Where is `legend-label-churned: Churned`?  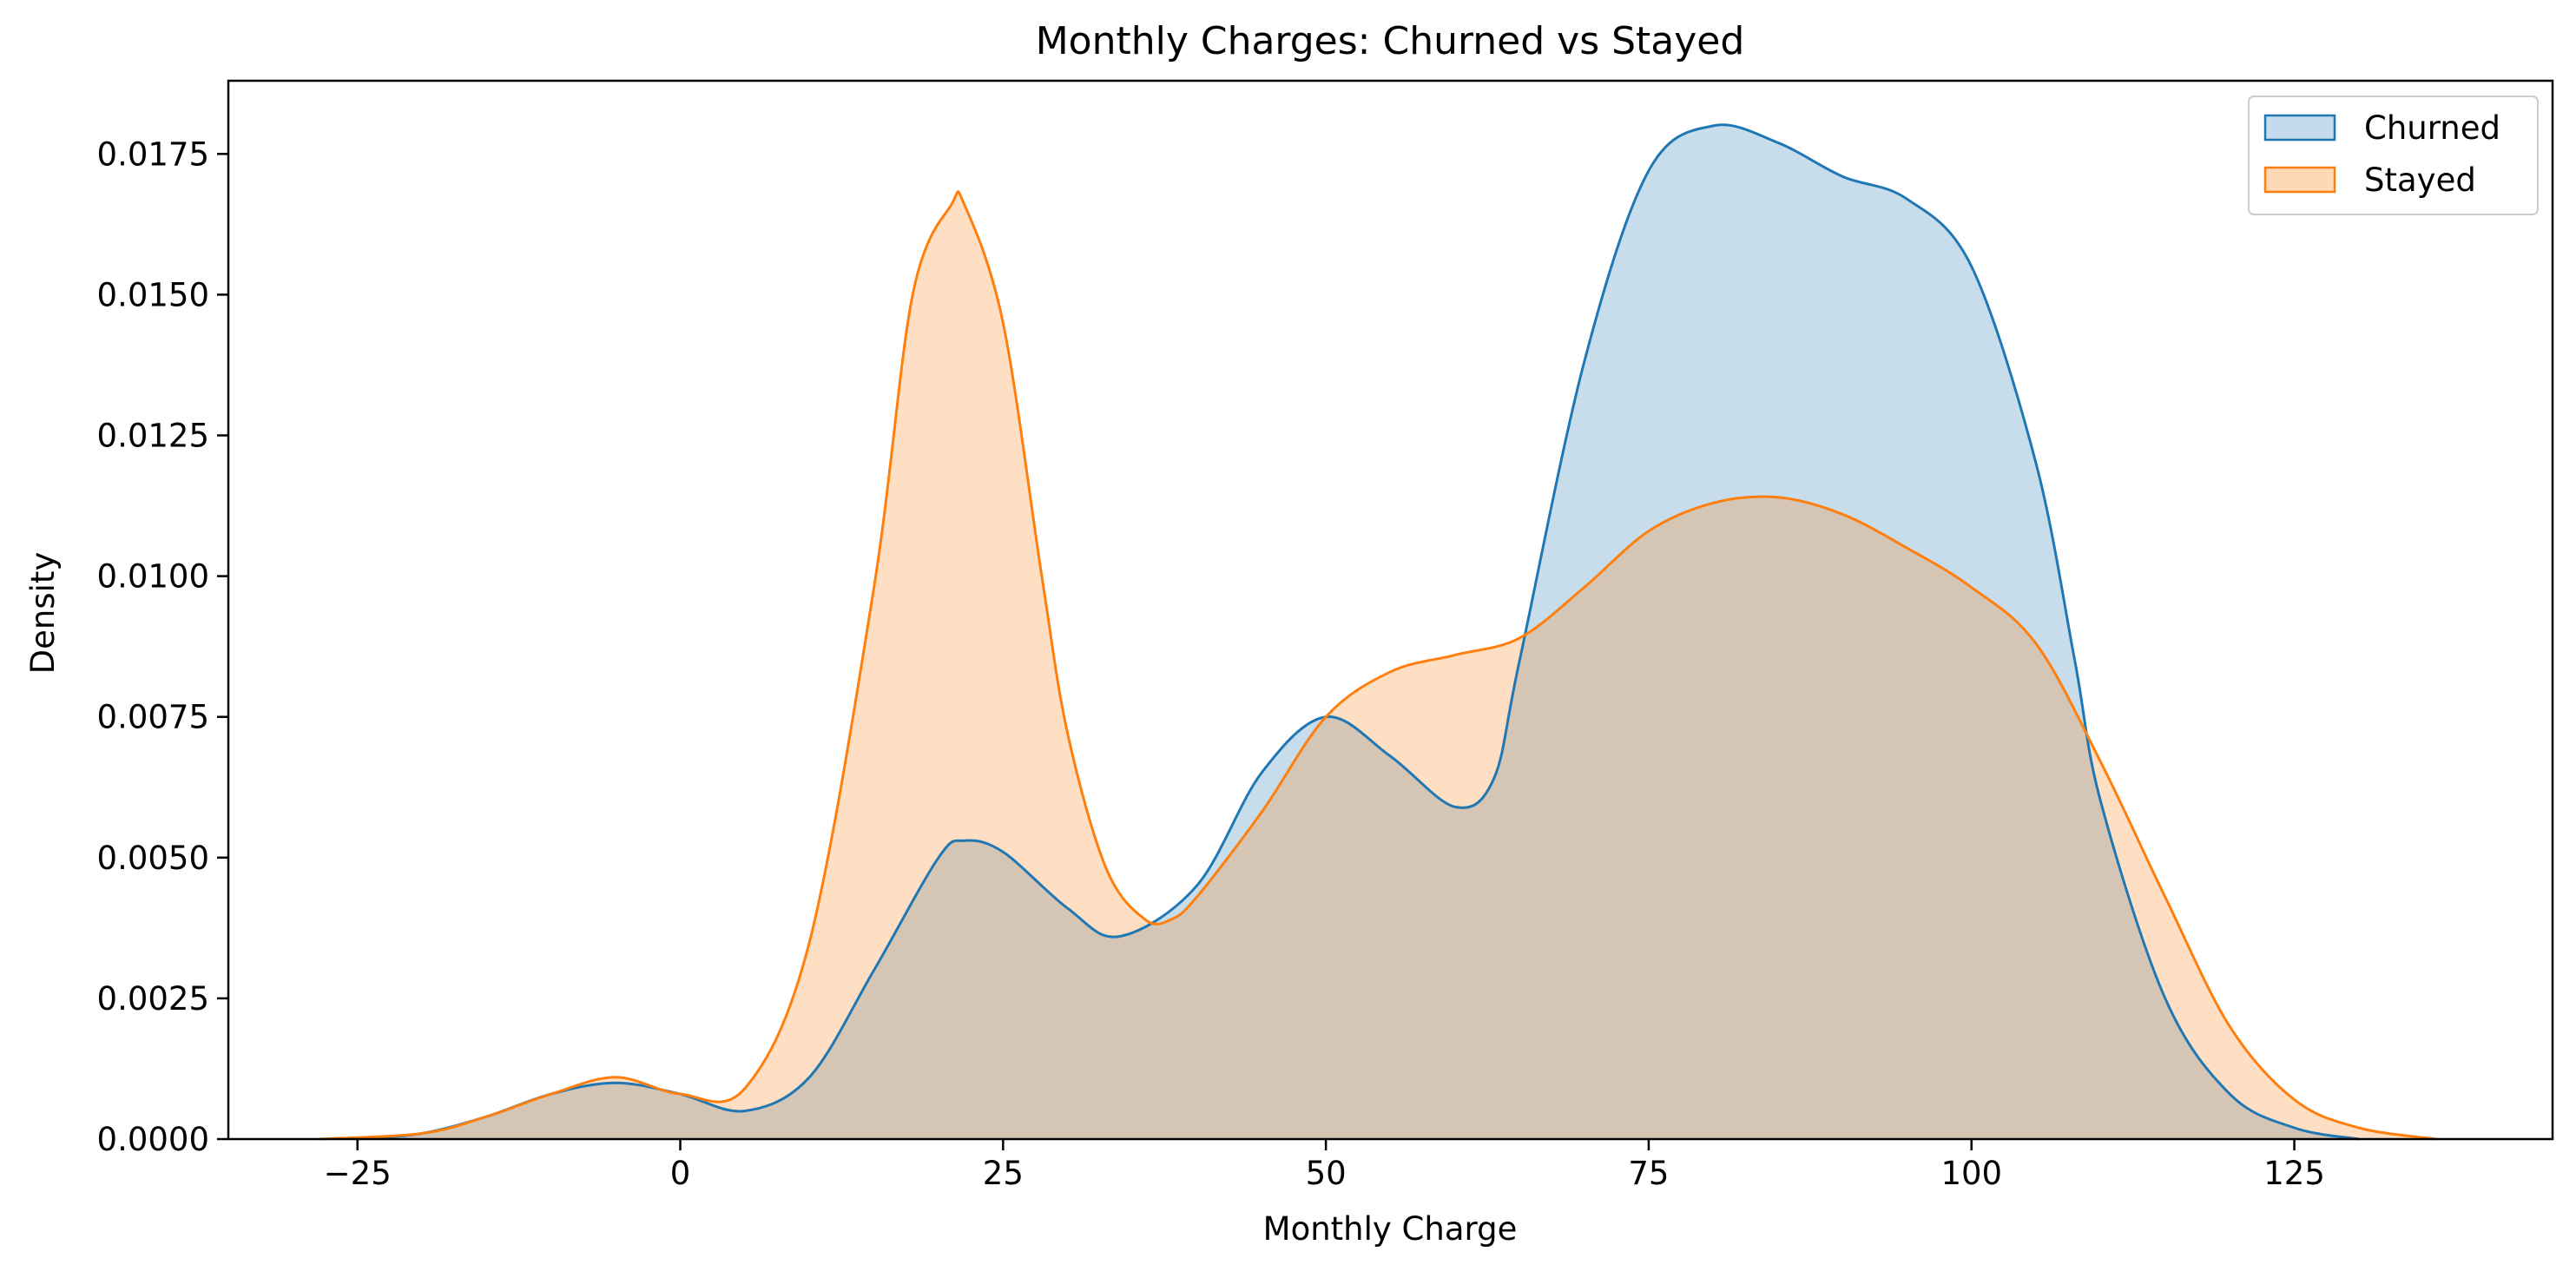
legend-label-churned: Churned is located at coordinates (2432, 128).